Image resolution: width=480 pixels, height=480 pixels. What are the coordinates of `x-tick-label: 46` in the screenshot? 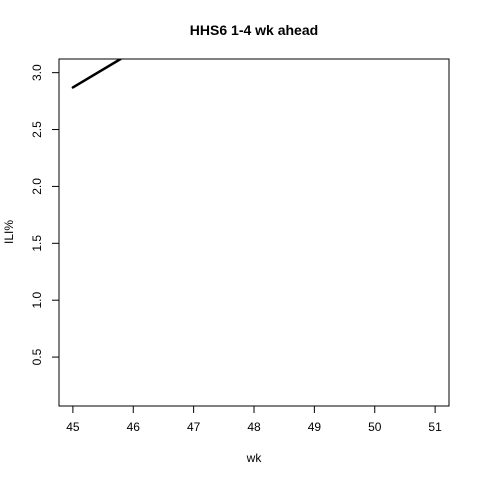 It's located at (134, 427).